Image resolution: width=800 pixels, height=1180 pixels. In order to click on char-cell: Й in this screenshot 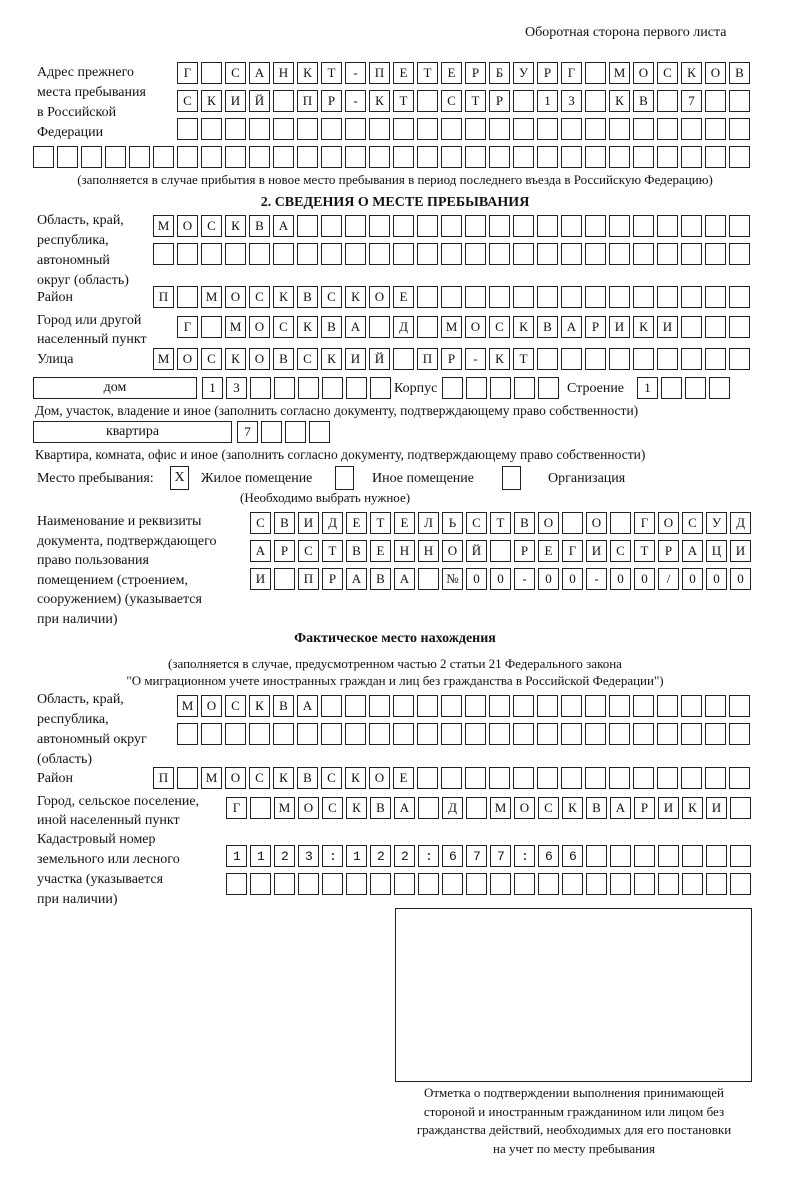, I will do `click(476, 551)`.